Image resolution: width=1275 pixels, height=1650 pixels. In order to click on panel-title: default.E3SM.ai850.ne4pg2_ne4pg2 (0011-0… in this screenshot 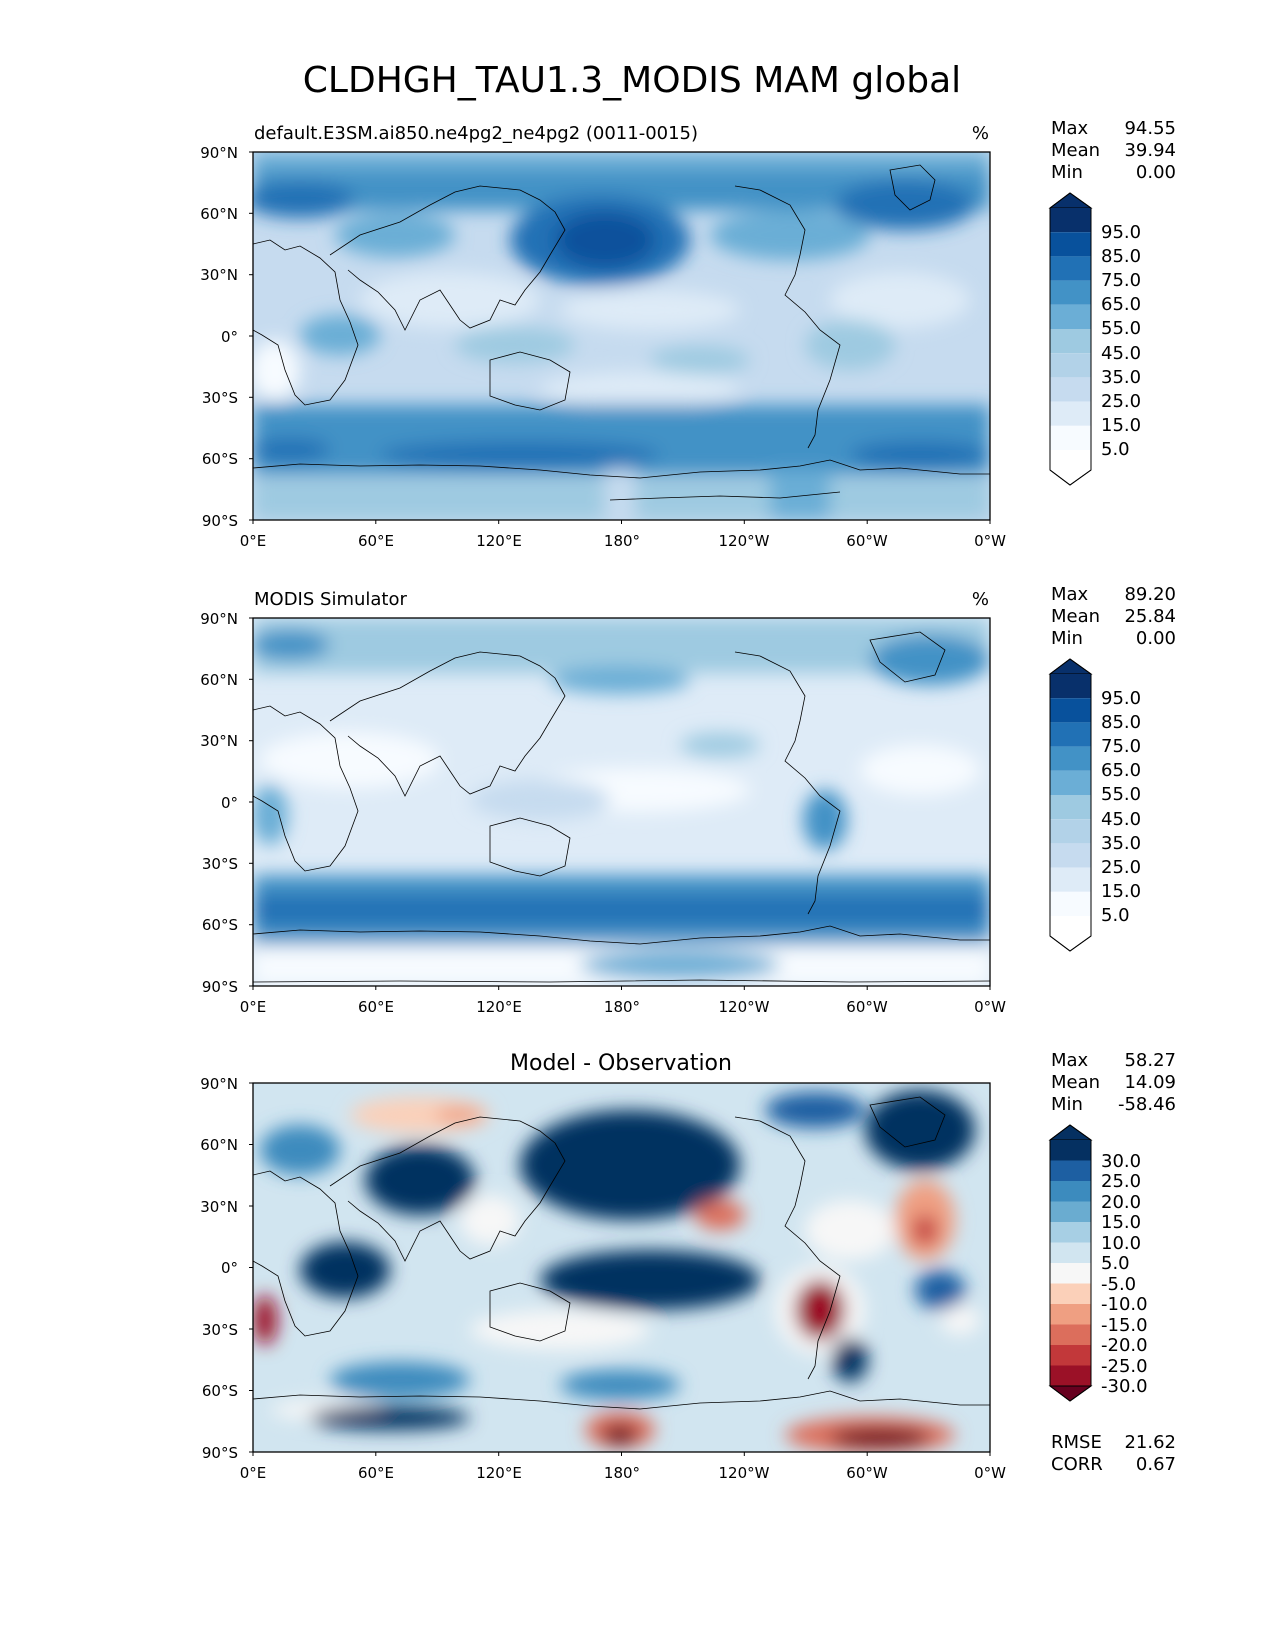, I will do `click(476, 133)`.